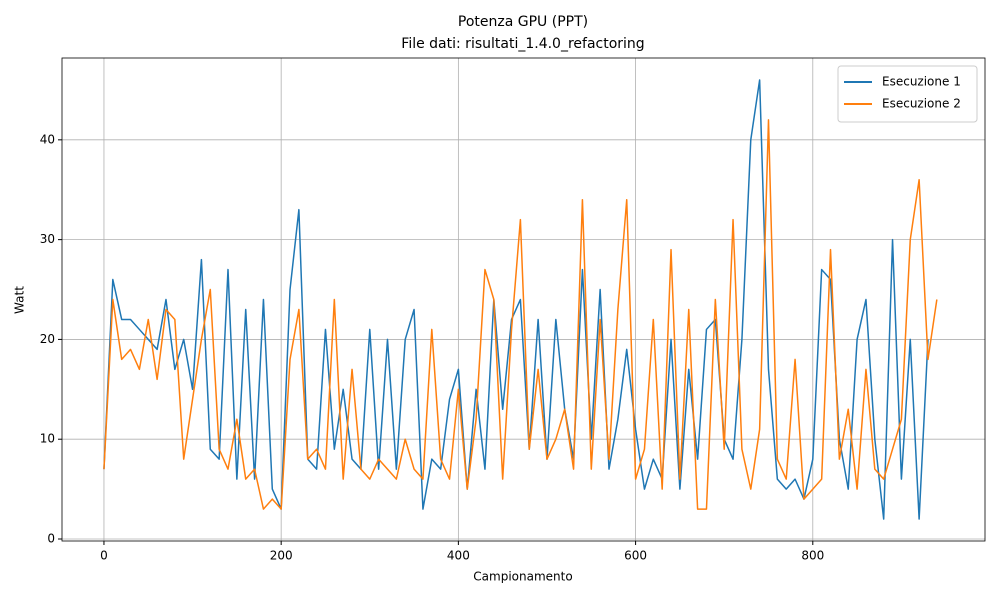 Image resolution: width=1000 pixels, height=604 pixels. Describe the element at coordinates (522, 577) in the screenshot. I see `x-axis-label: Campionamento` at that location.